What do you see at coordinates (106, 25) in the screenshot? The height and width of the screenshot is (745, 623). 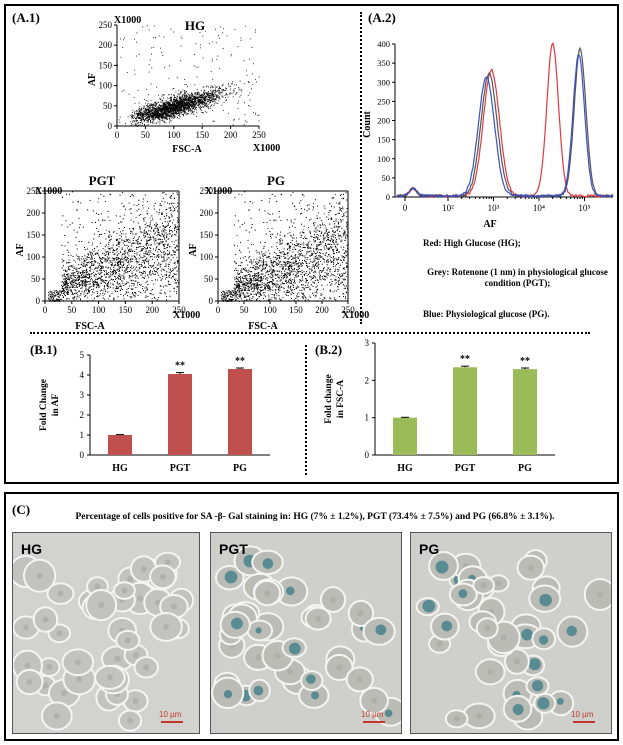 I see `scatter-ytick-label-hg: 250` at bounding box center [106, 25].